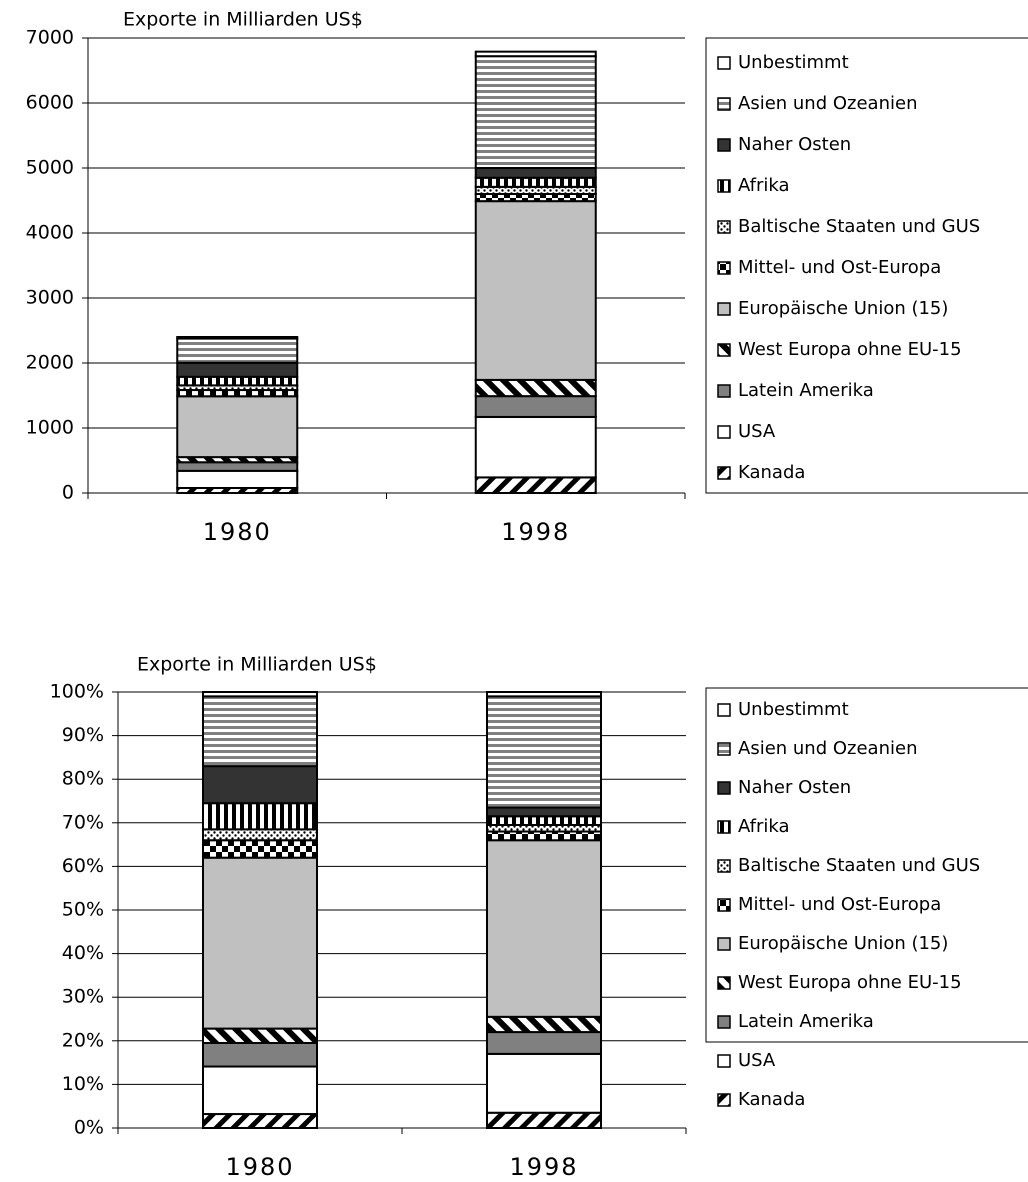 The height and width of the screenshot is (1182, 1028). Describe the element at coordinates (50, 428) in the screenshot. I see `y-tick-label: 1000` at that location.